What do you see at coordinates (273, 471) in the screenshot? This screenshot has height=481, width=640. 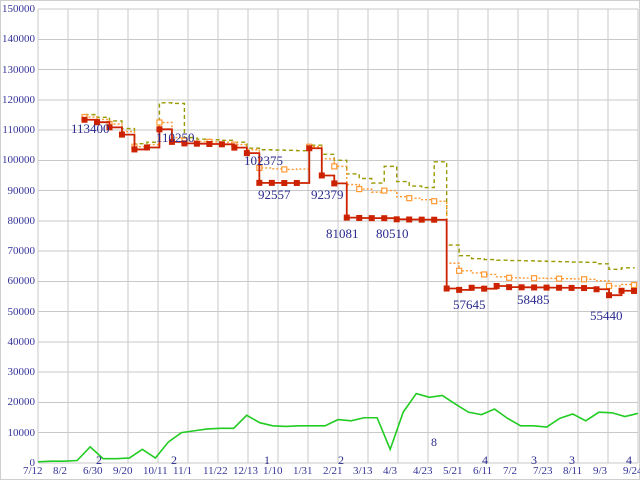 I see `x-tick-label: 1/10` at bounding box center [273, 471].